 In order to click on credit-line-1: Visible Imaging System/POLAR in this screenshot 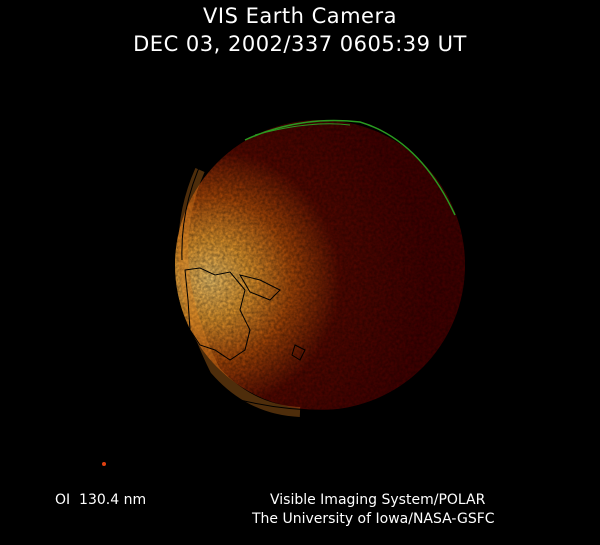, I will do `click(378, 500)`.